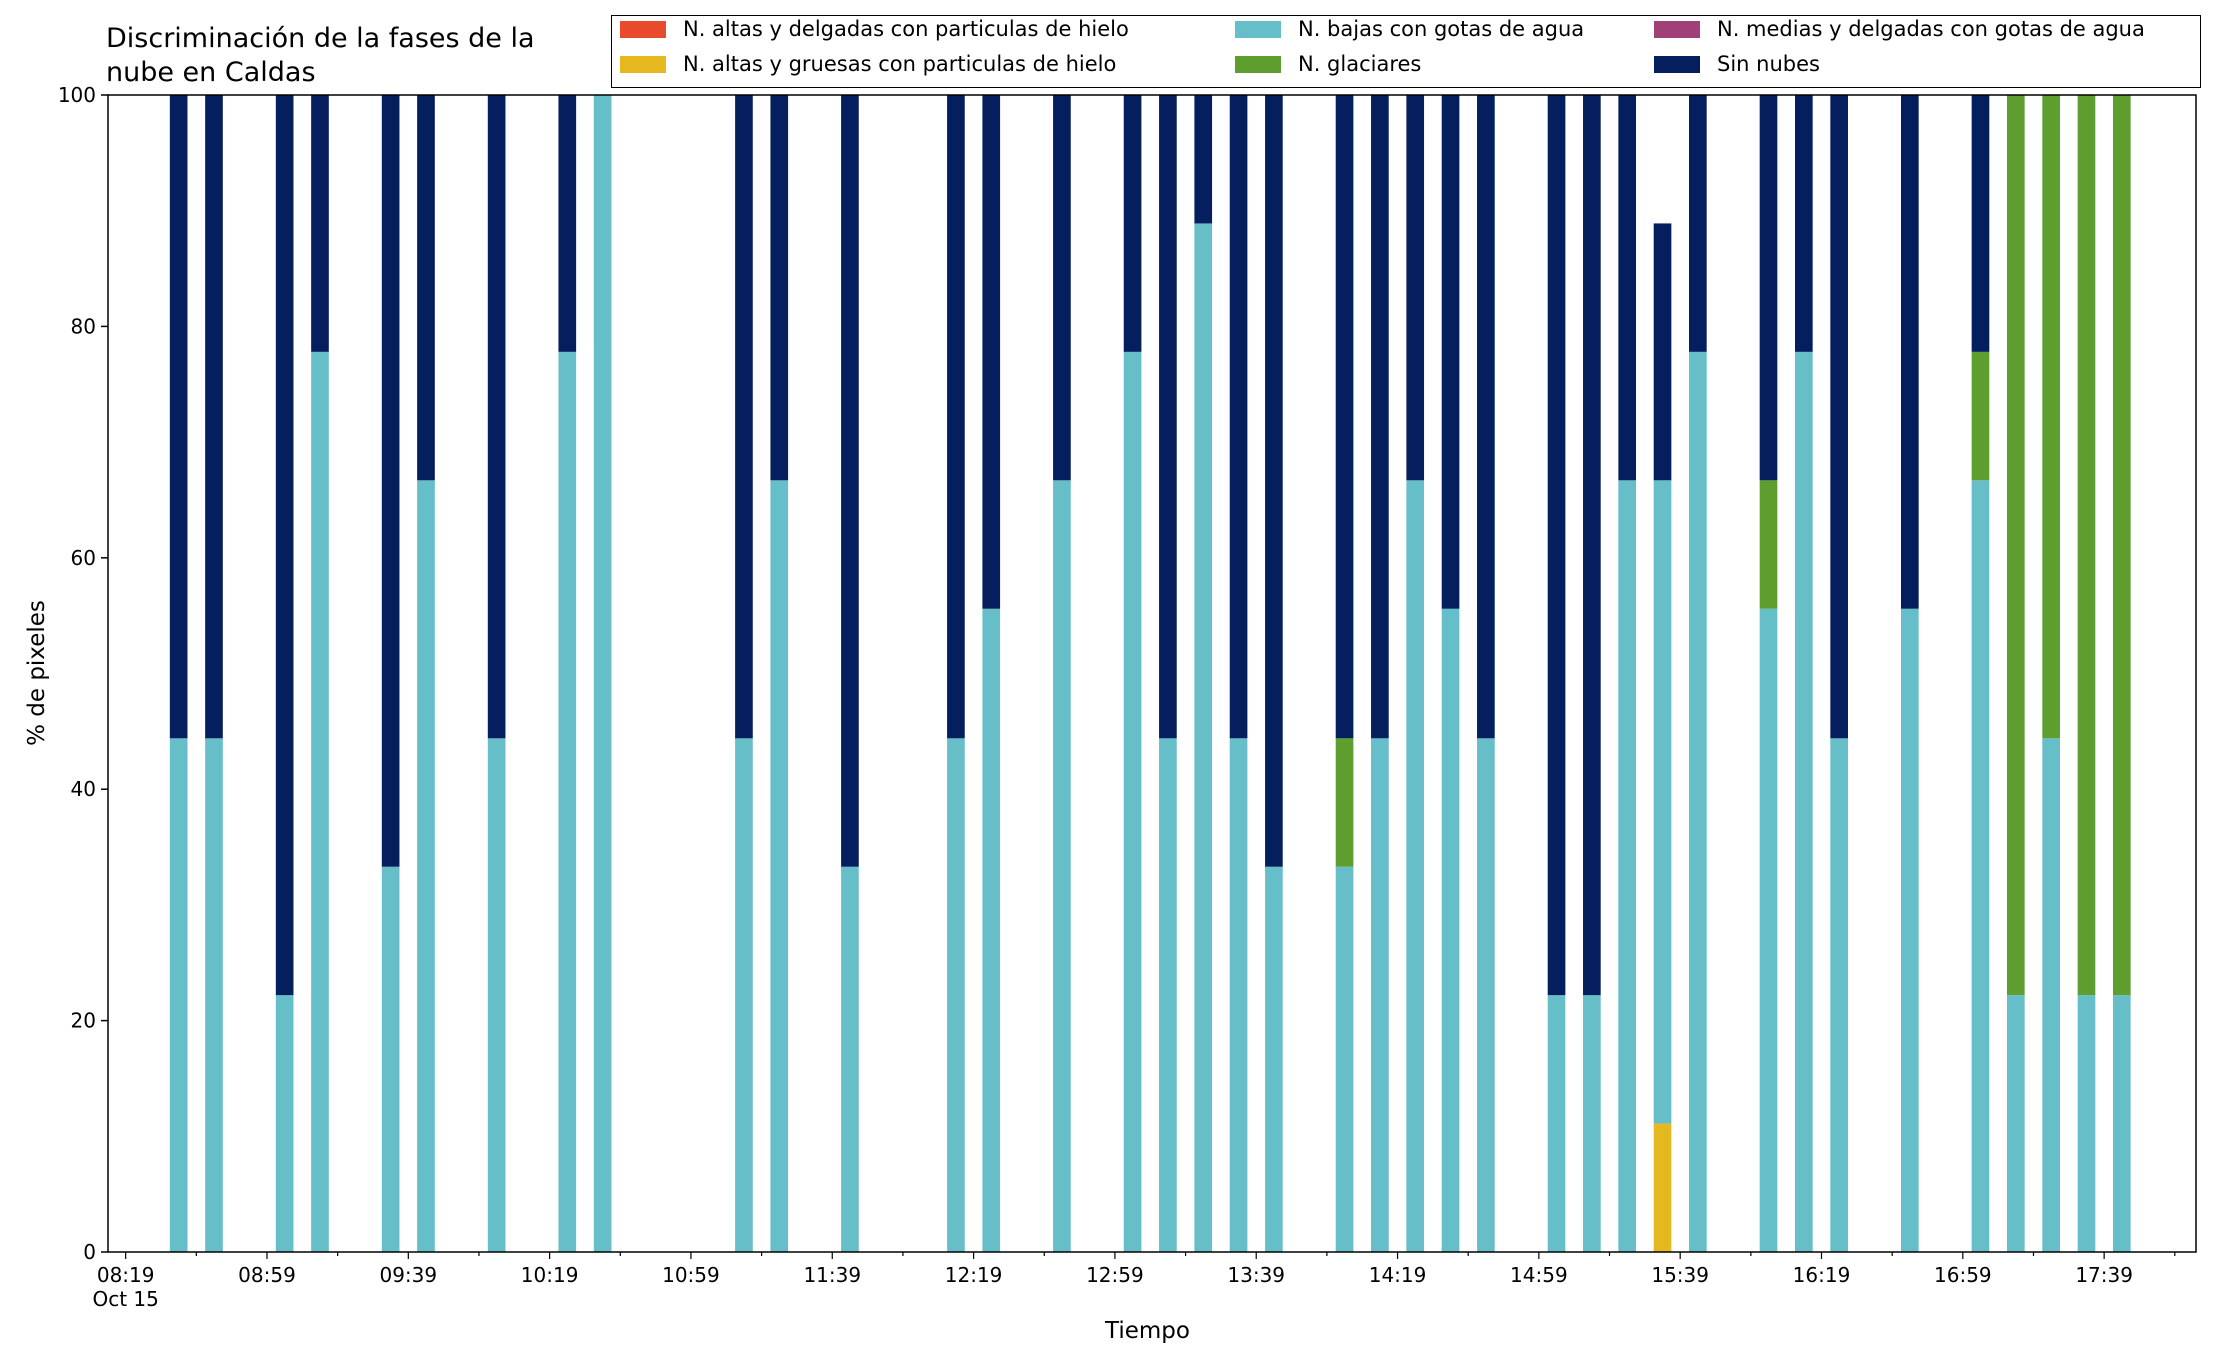  I want to click on x-tick-label: 16:59, so click(1963, 1275).